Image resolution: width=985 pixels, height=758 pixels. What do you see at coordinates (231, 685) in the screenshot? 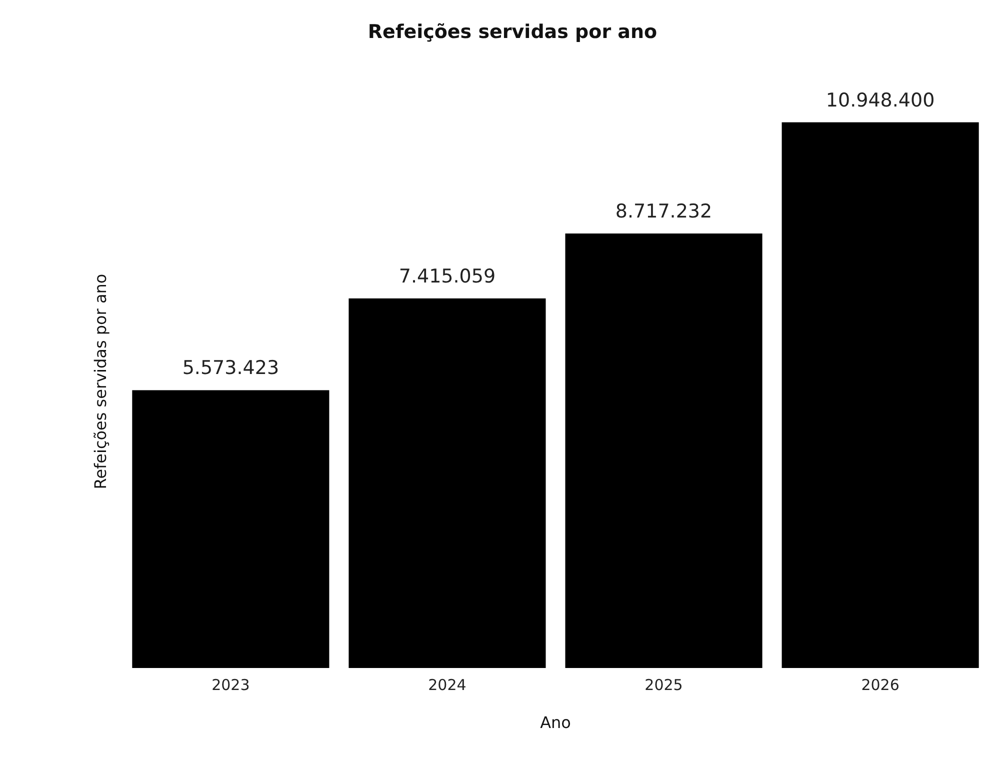
I see `x-tick-label: 2023` at bounding box center [231, 685].